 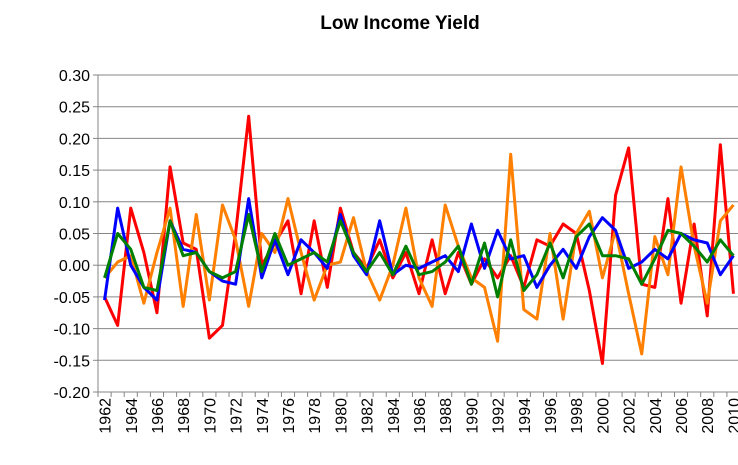 I want to click on x-tick-label: 1966, so click(x=158, y=416).